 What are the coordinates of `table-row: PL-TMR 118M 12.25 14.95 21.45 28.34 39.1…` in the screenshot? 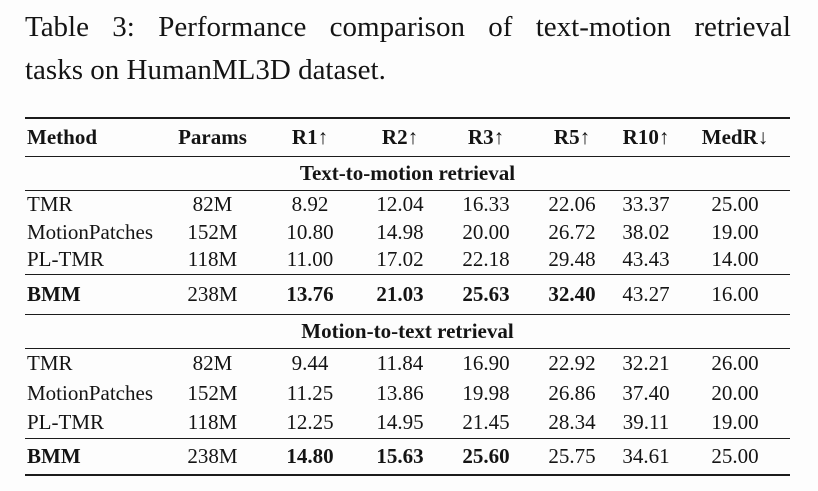 It's located at (407, 423).